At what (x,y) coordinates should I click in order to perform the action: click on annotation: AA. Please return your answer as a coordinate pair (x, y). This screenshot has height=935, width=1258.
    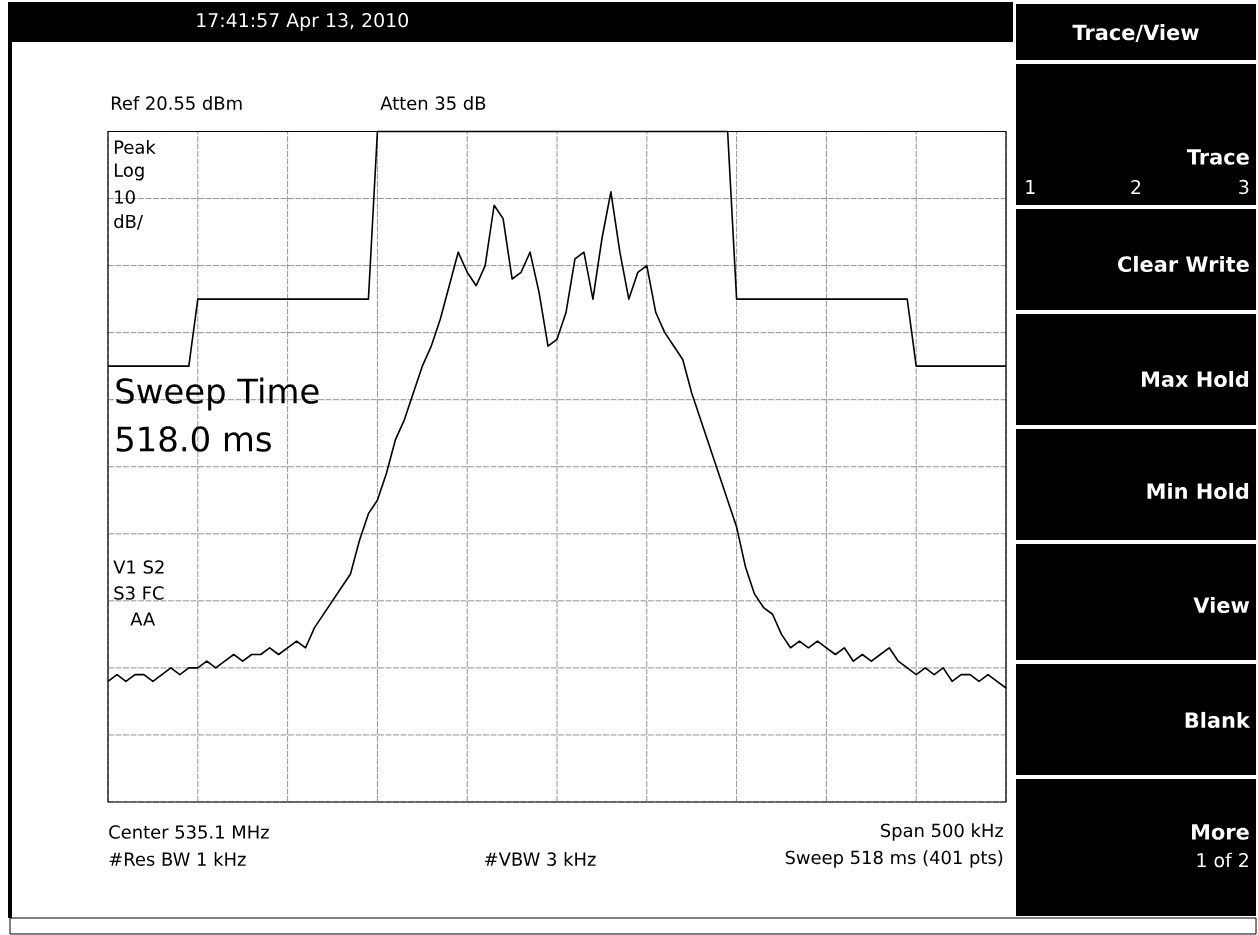
    Looking at the image, I should click on (143, 619).